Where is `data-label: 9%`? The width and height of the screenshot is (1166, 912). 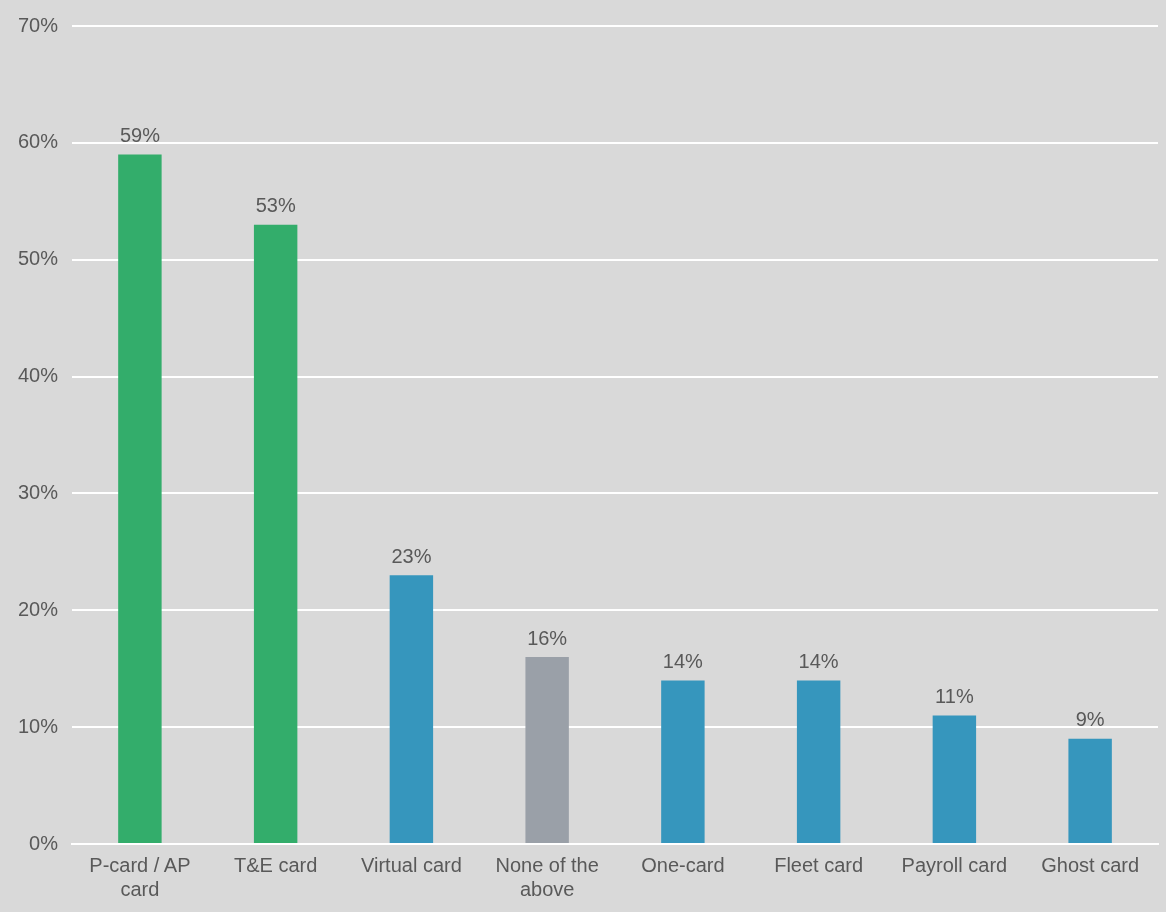
data-label: 9% is located at coordinates (1090, 719).